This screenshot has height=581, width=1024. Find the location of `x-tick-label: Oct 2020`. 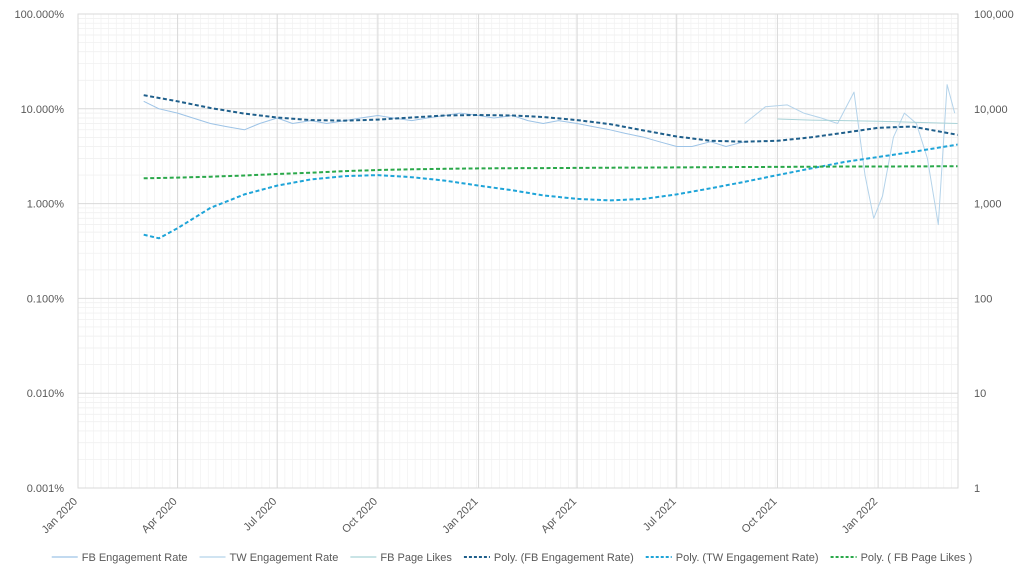

x-tick-label: Oct 2020 is located at coordinates (360, 516).